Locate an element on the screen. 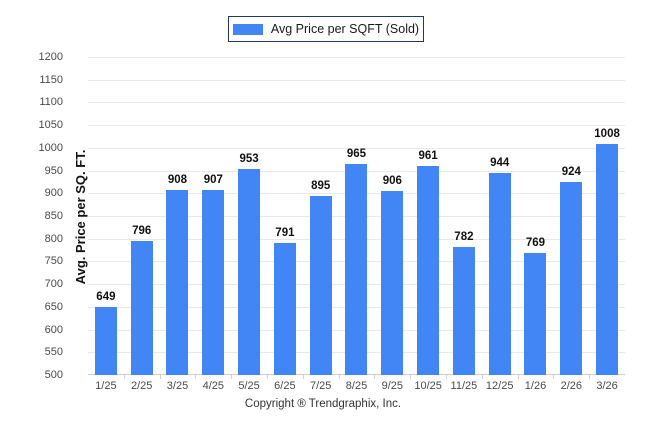 This screenshot has width=646, height=434. x-axis-tick-label: 8/25 is located at coordinates (356, 386).